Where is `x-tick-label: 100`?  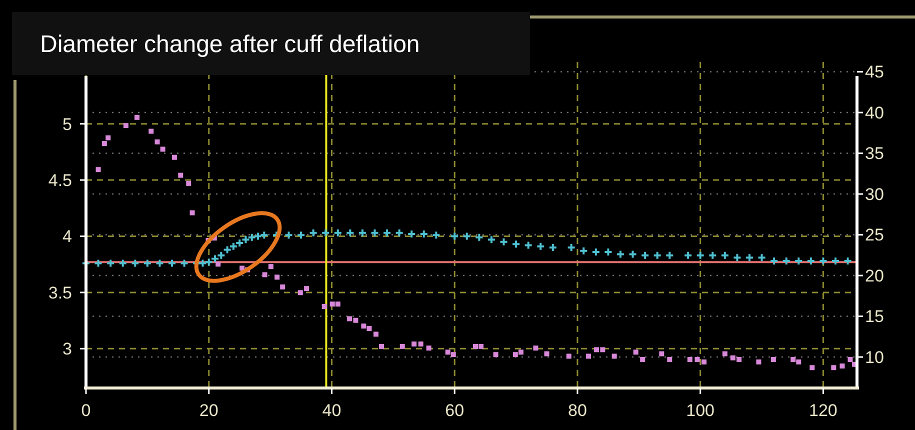 x-tick-label: 100 is located at coordinates (700, 410).